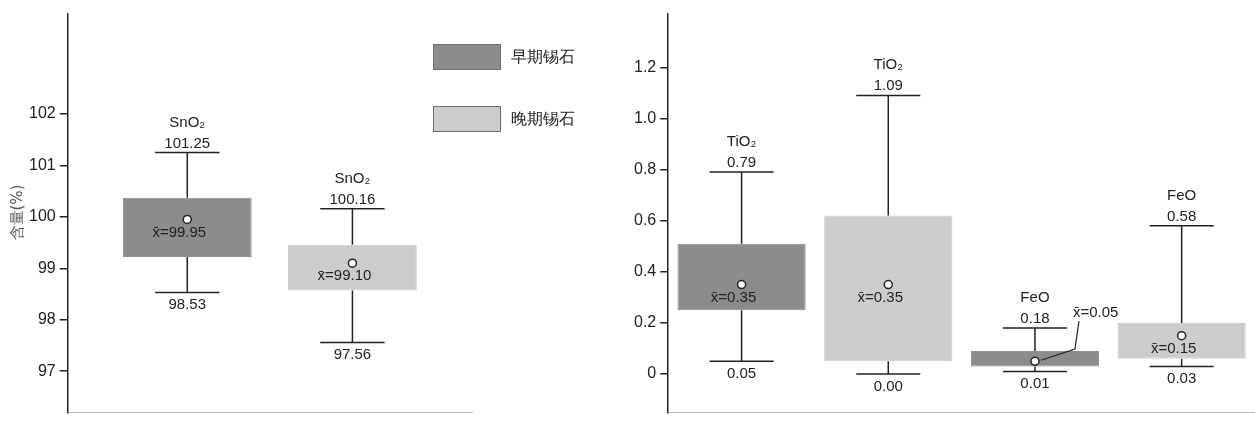 Image resolution: width=1255 pixels, height=426 pixels. Describe the element at coordinates (46, 267) in the screenshot. I see `y-tick-label: 99` at that location.